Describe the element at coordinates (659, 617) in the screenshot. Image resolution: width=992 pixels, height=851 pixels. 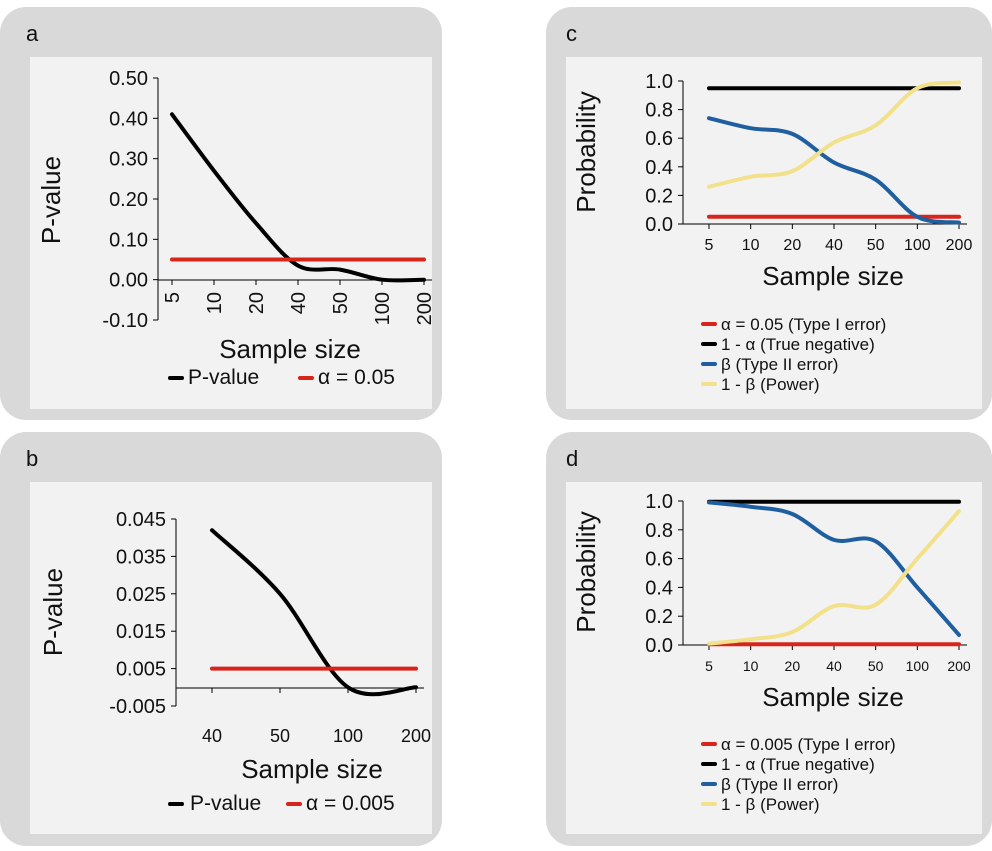
I see `y-tick-label-d: 0.2` at that location.